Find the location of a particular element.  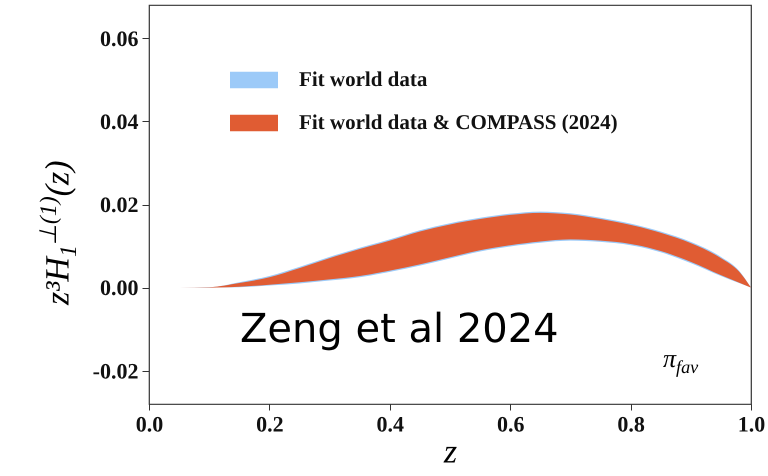

x-tick-label: 1.0 is located at coordinates (752, 424).